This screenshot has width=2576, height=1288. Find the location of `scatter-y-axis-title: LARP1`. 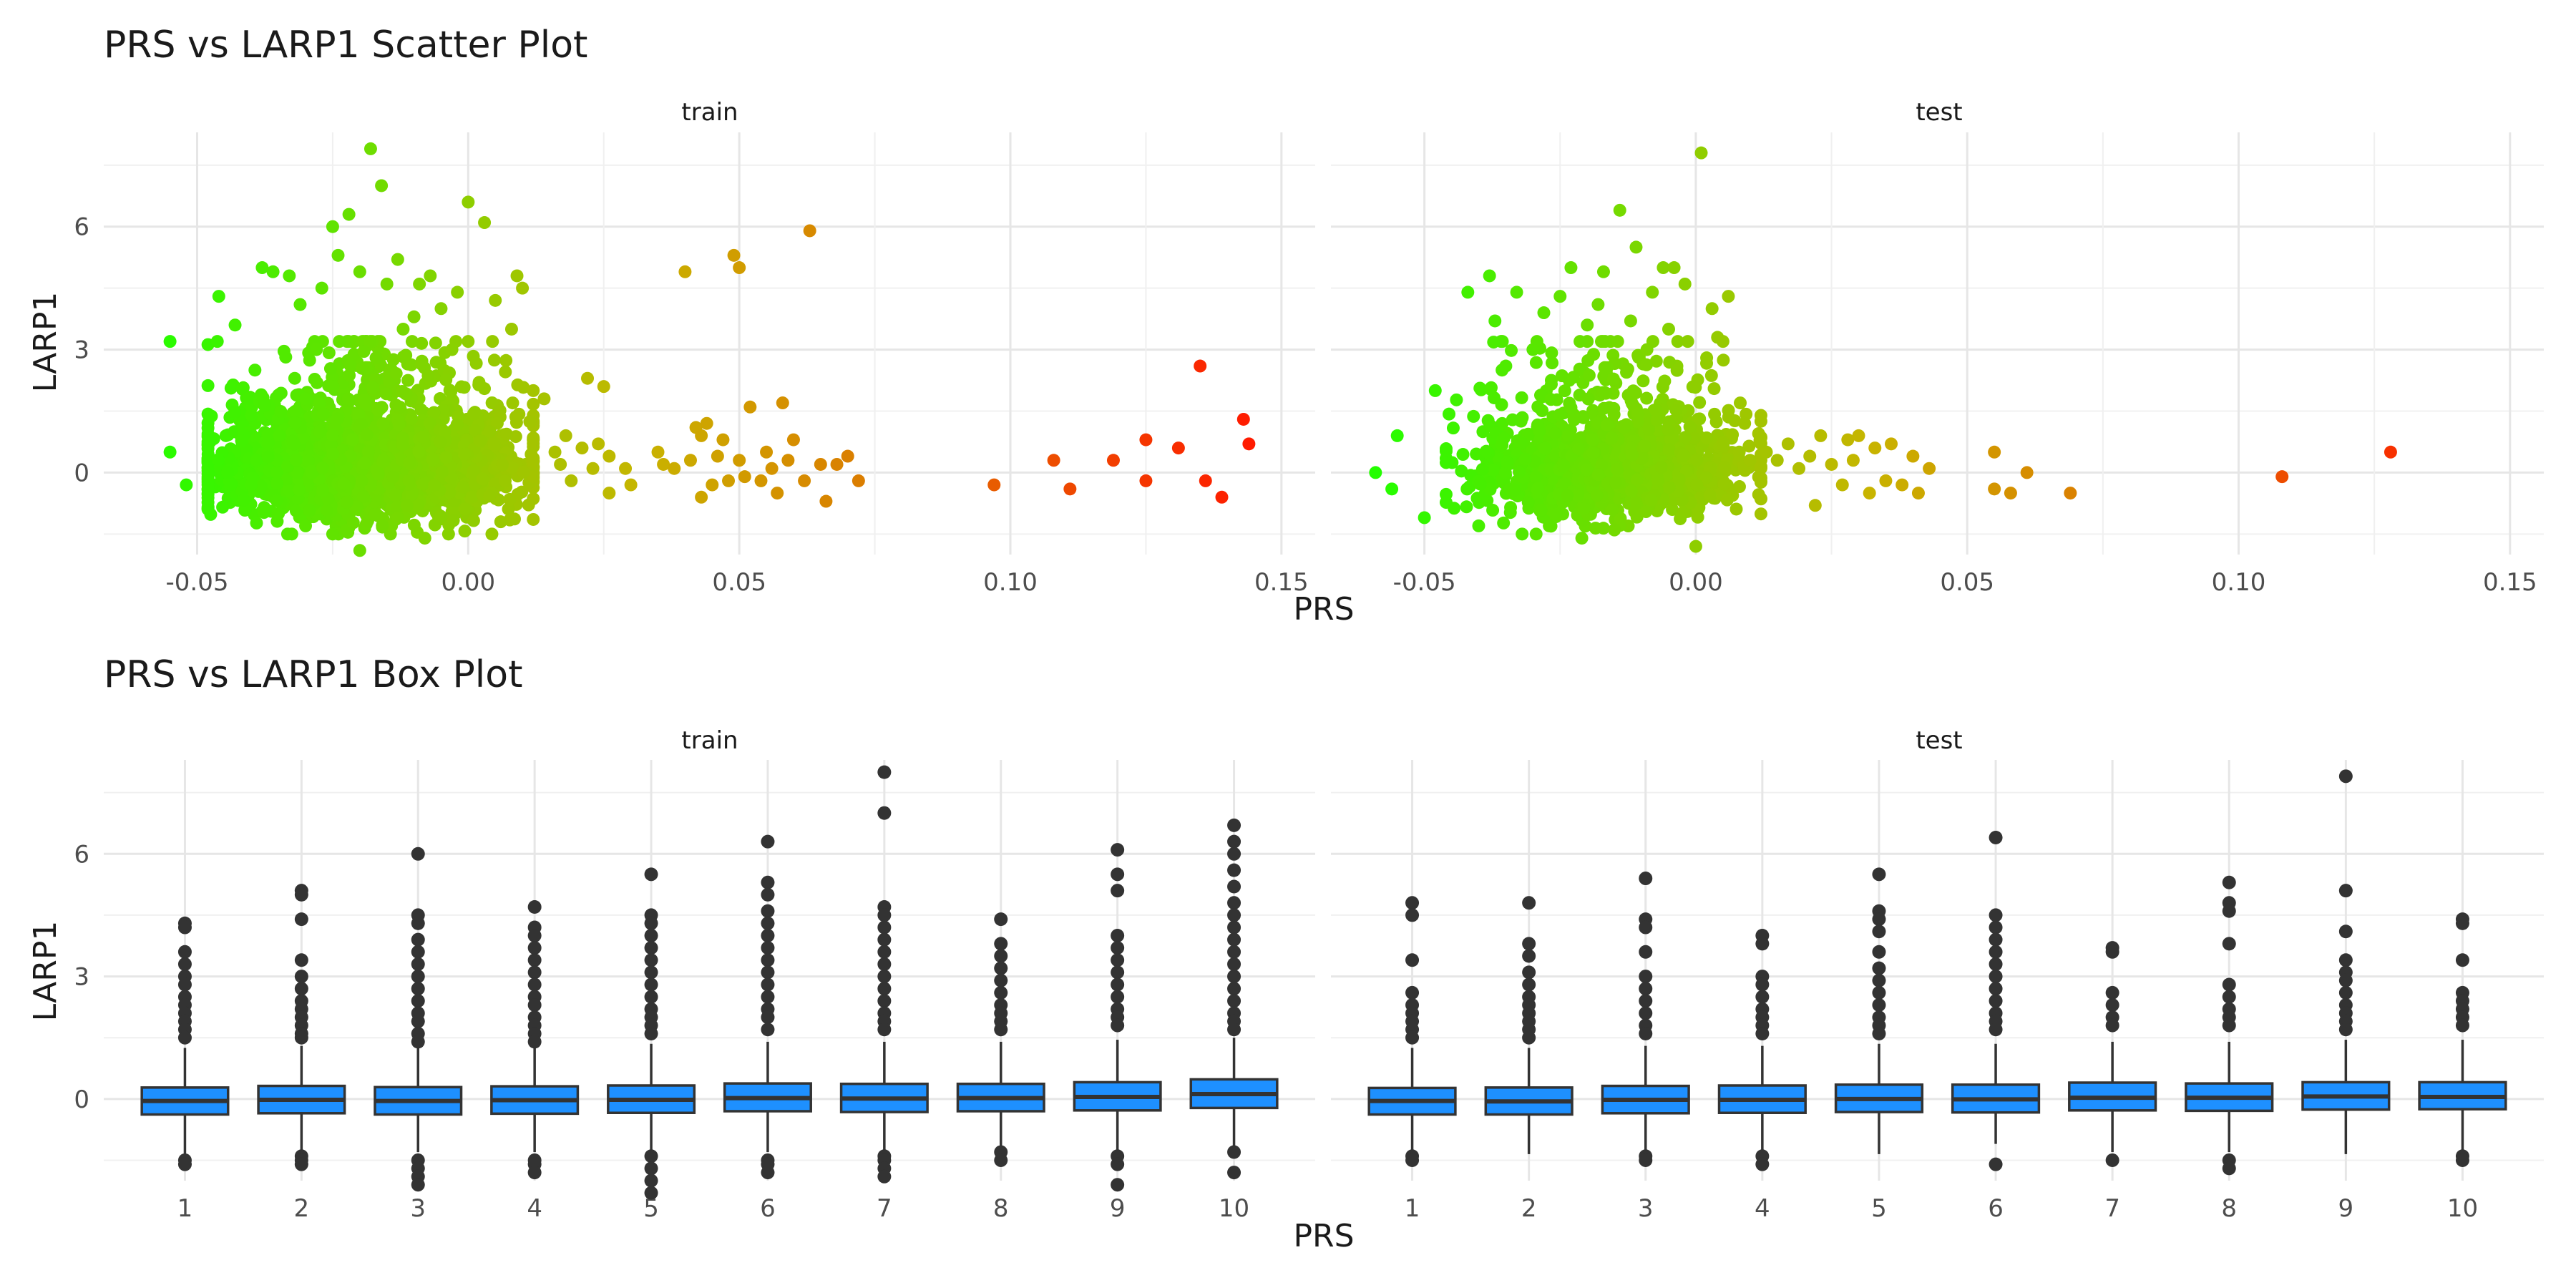

scatter-y-axis-title: LARP1 is located at coordinates (45, 342).